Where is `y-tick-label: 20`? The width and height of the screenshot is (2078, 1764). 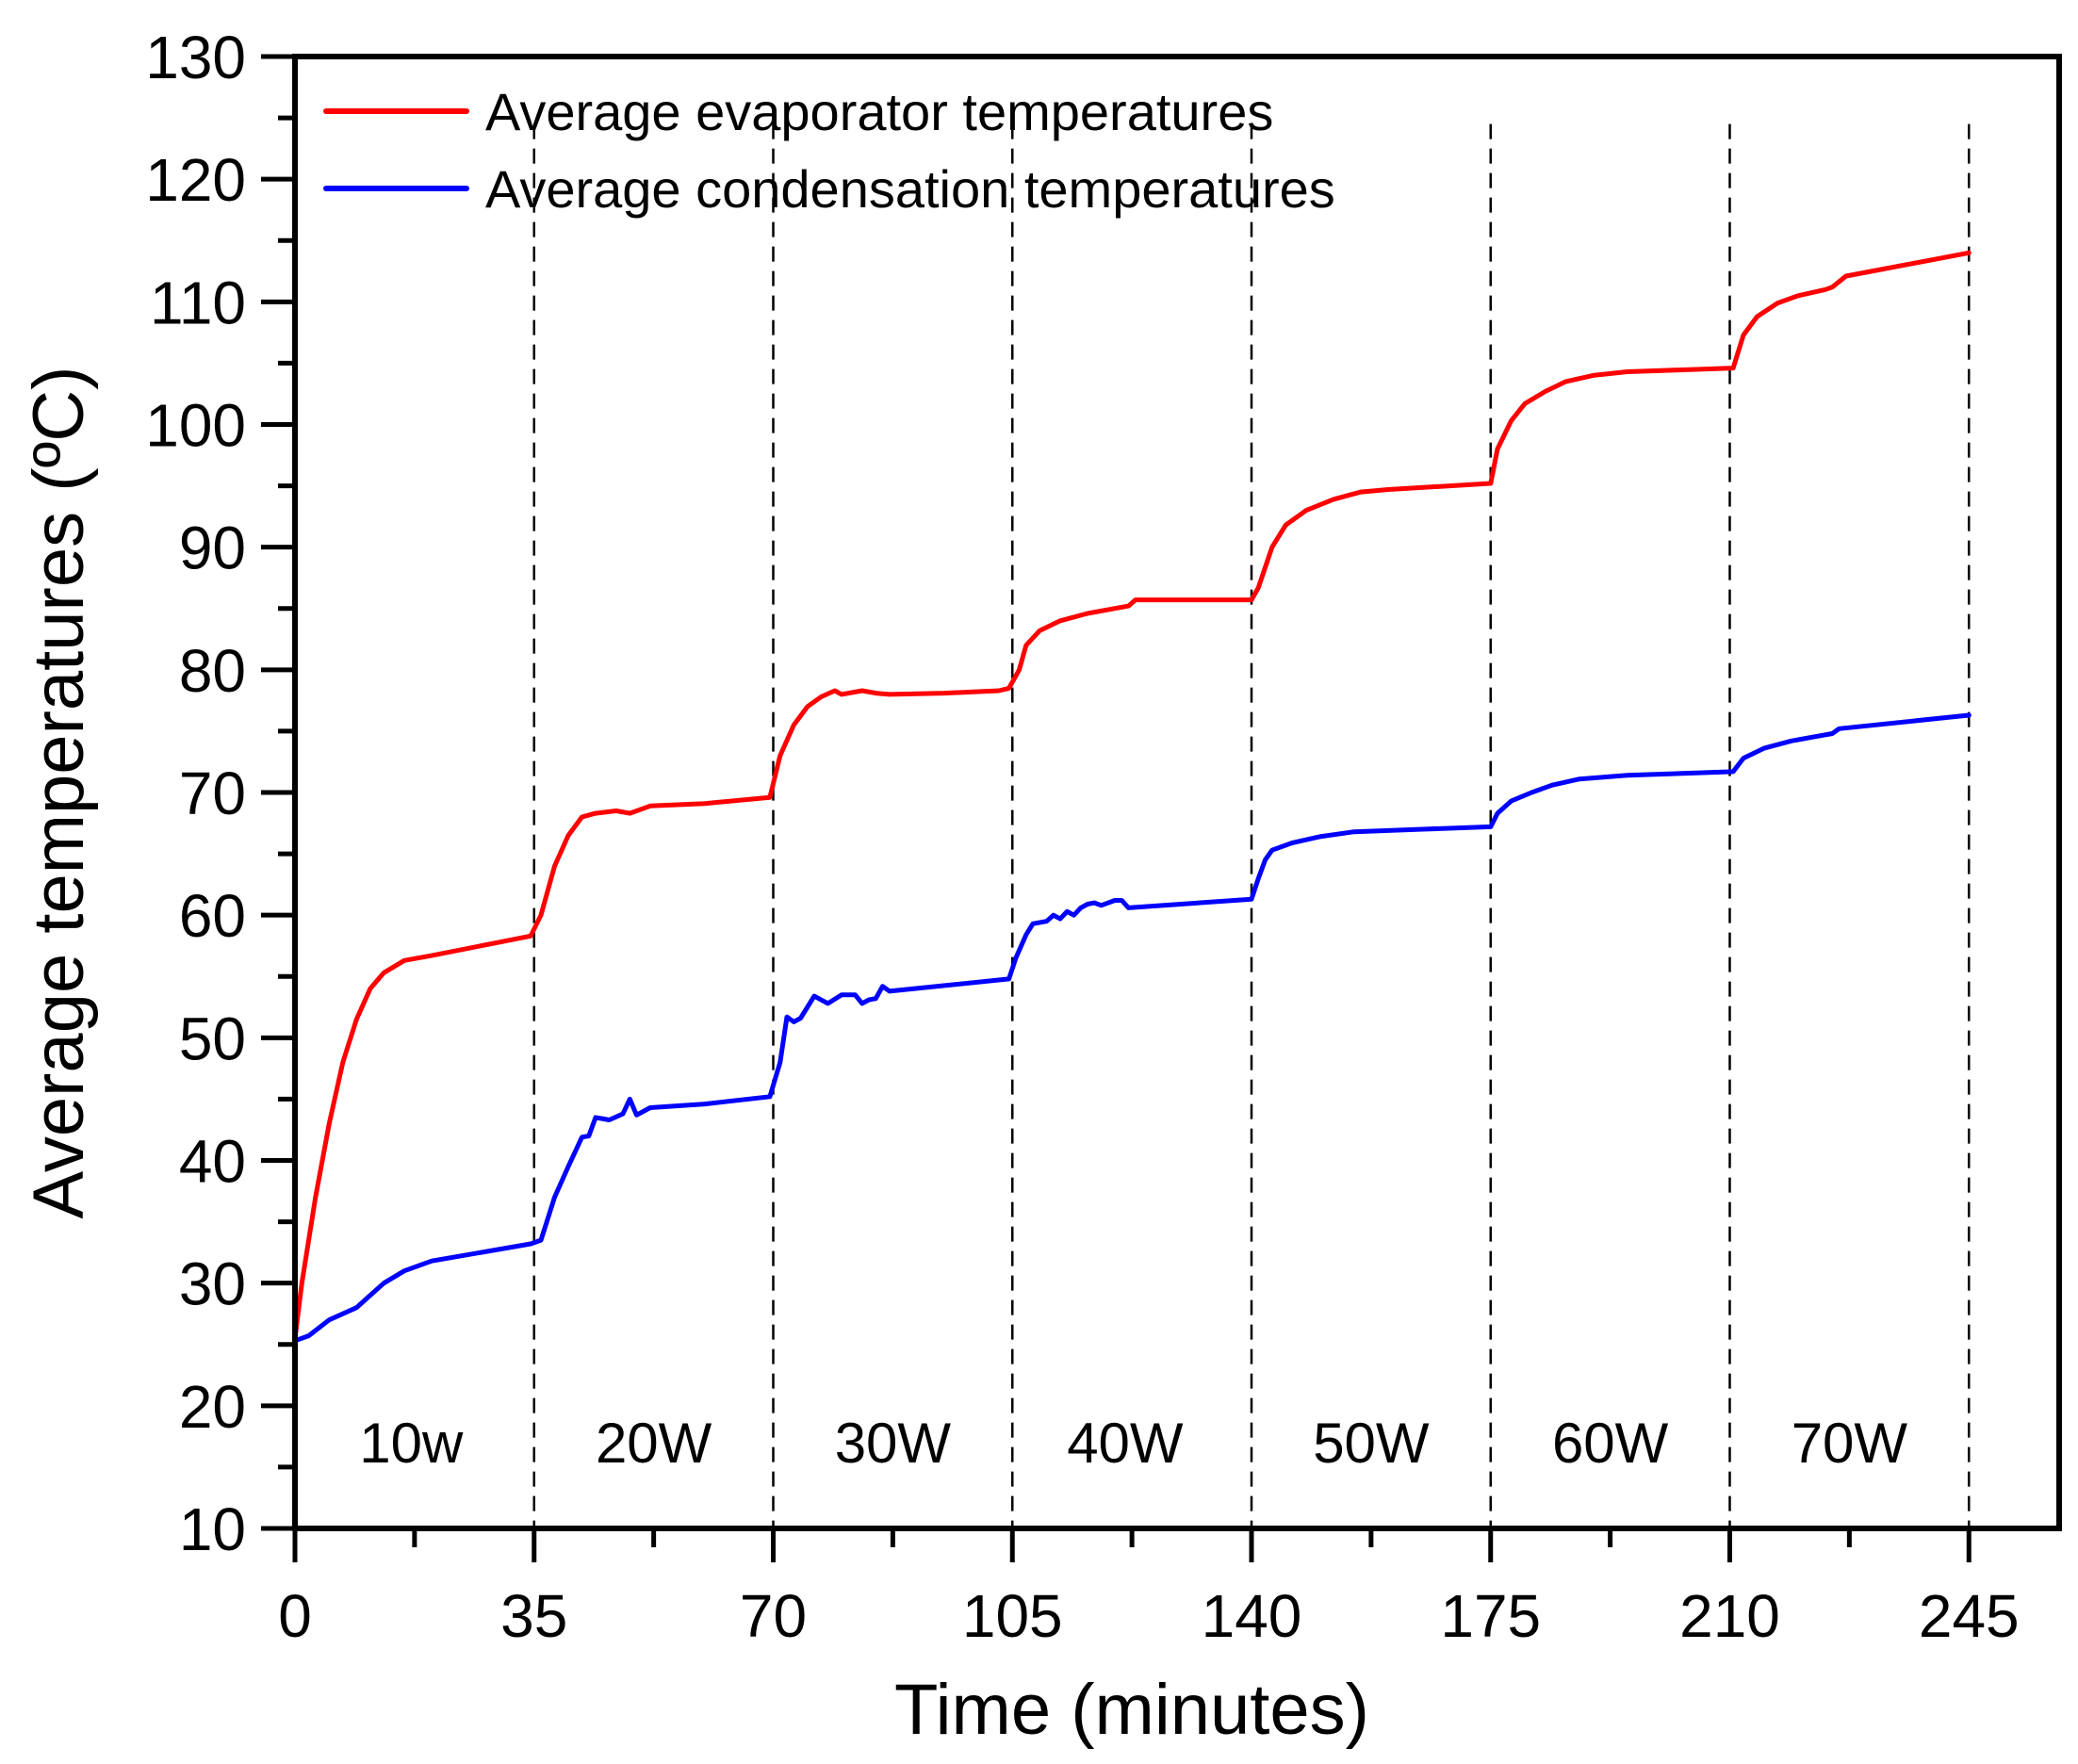
y-tick-label: 20 is located at coordinates (212, 1407).